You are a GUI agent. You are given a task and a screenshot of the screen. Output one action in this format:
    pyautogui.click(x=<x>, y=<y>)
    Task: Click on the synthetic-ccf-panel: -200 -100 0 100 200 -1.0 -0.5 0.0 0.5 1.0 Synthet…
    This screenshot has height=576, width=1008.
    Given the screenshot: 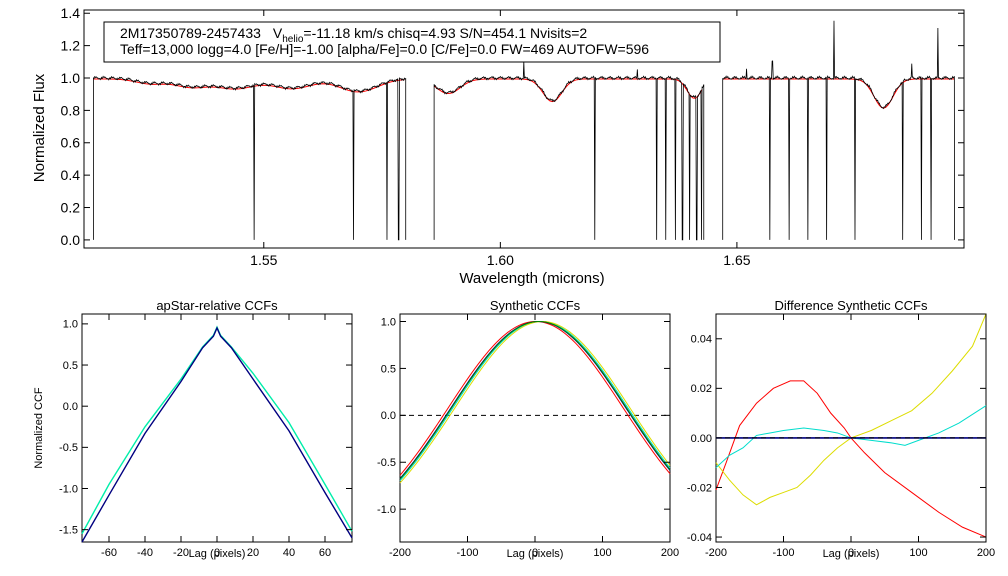 What is the action you would take?
    pyautogui.click(x=528, y=429)
    